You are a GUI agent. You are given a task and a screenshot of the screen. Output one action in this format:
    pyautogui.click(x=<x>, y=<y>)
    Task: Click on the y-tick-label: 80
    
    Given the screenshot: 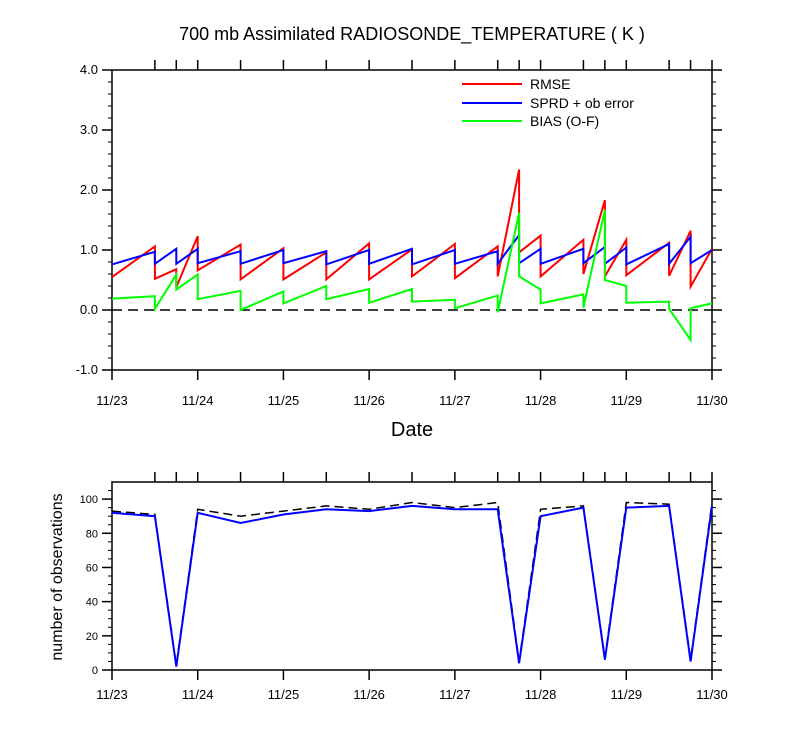 What is the action you would take?
    pyautogui.click(x=92, y=534)
    